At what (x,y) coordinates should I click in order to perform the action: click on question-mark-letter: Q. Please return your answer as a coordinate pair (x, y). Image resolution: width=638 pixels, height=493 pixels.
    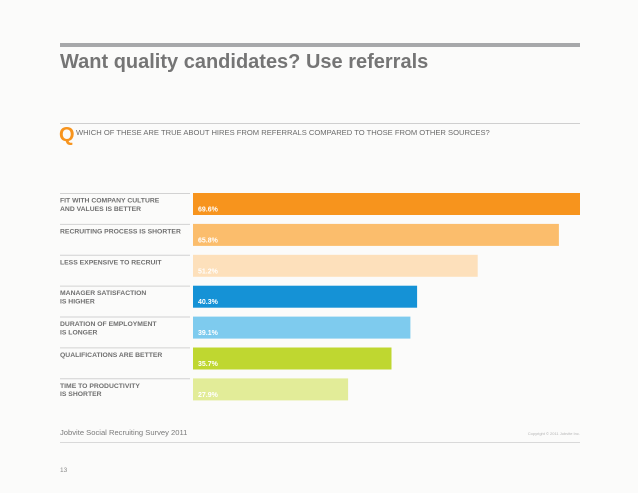
    Looking at the image, I should click on (67, 135).